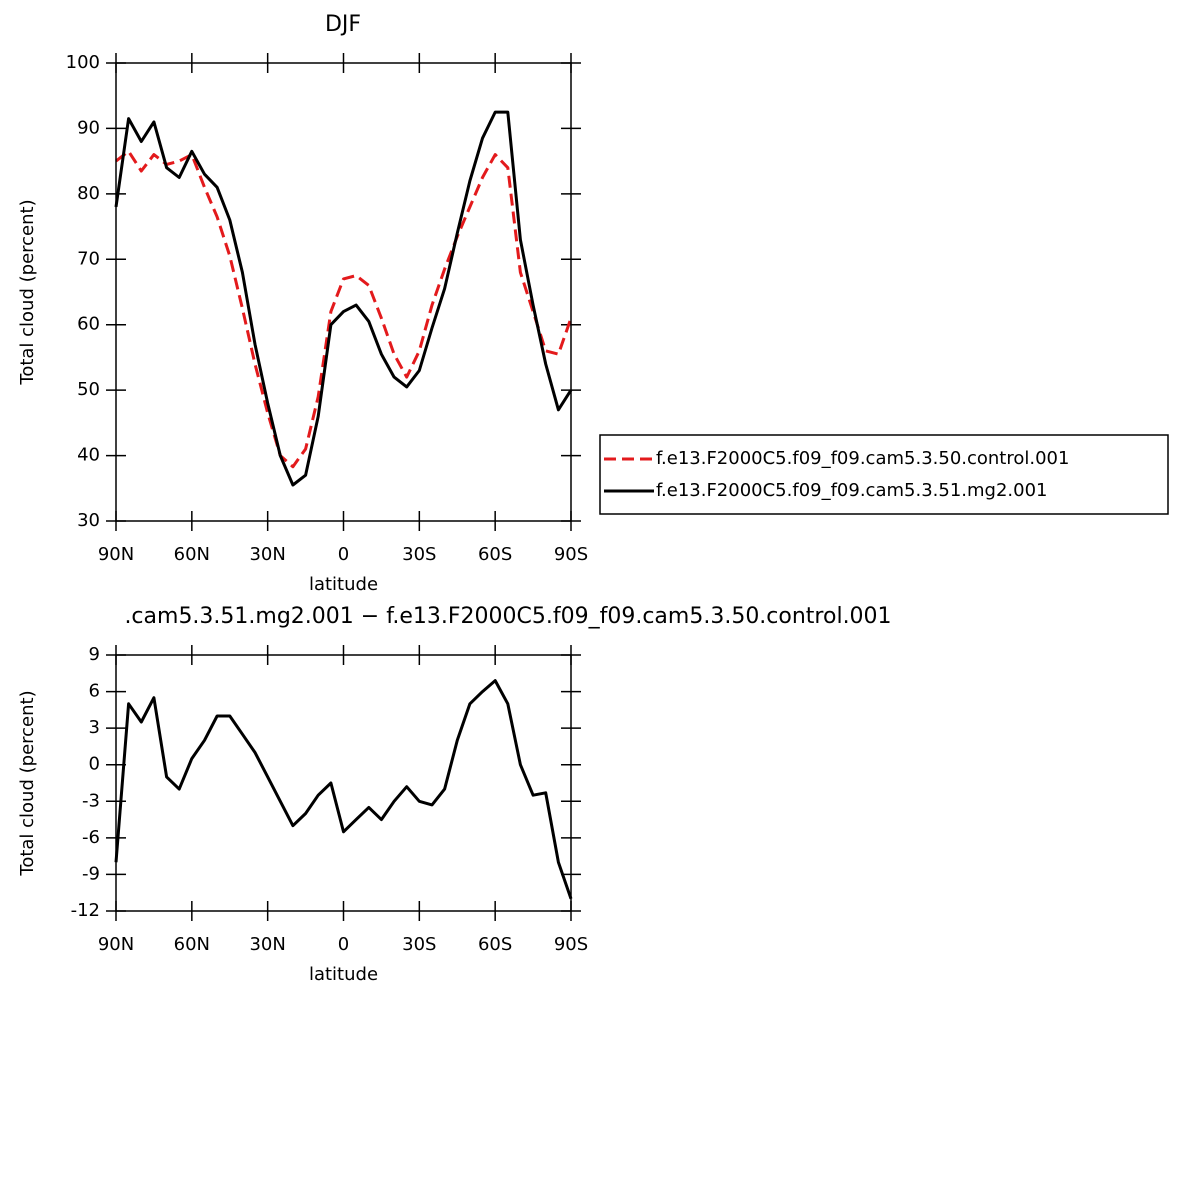 The image size is (1197, 1197). Describe the element at coordinates (94, 691) in the screenshot. I see `y-tick-label: 6` at that location.